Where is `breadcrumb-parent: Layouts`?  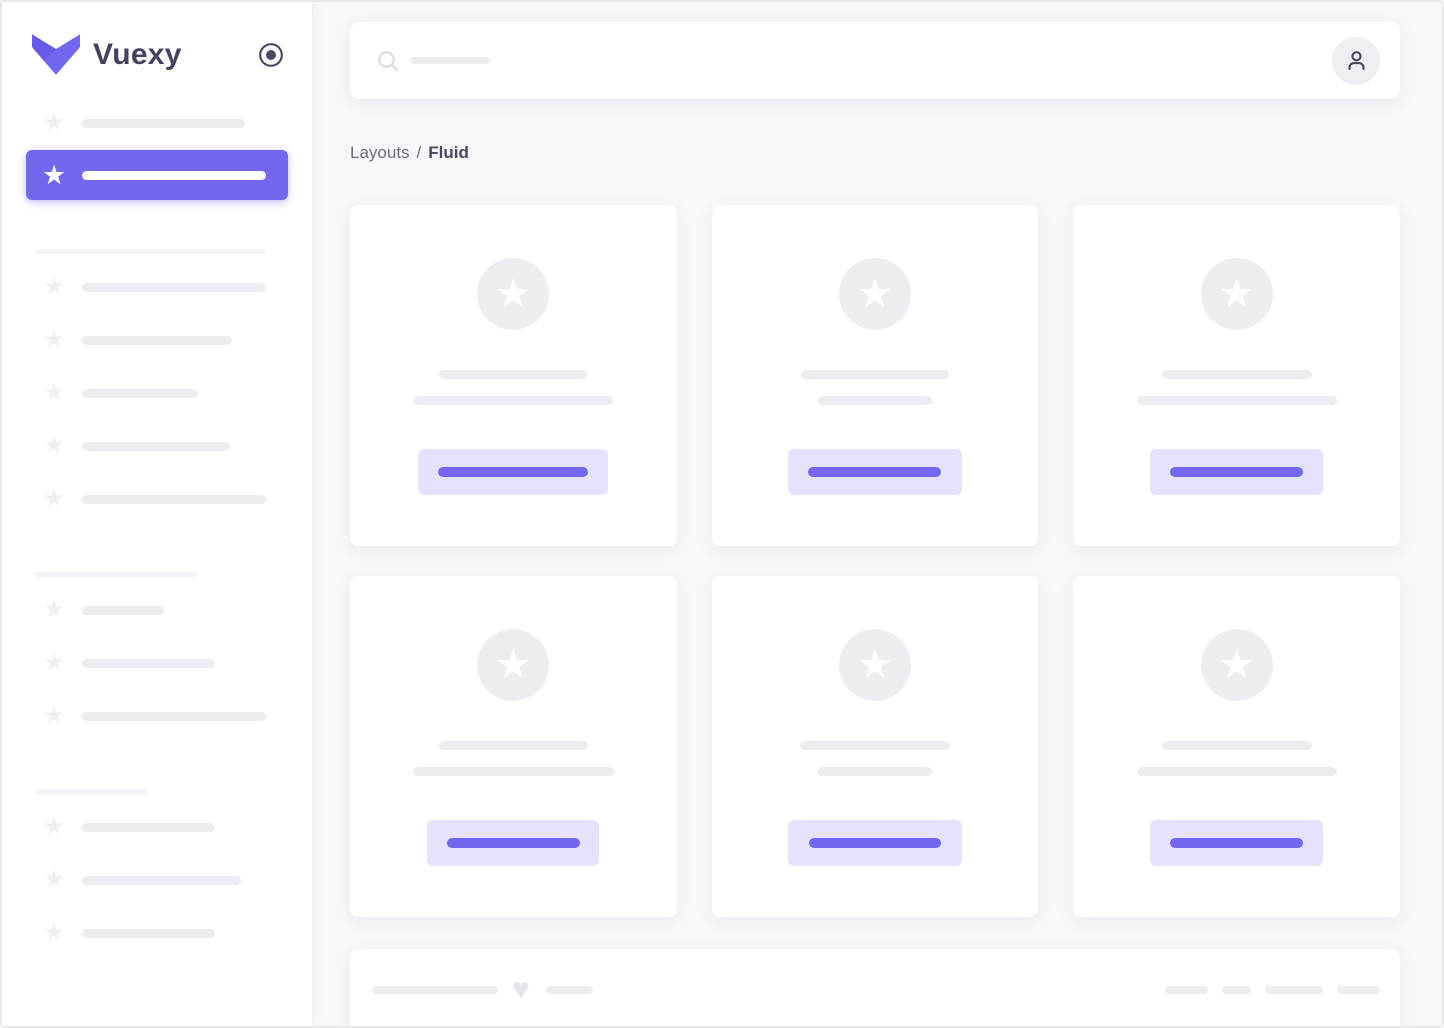
breadcrumb-parent: Layouts is located at coordinates (380, 152).